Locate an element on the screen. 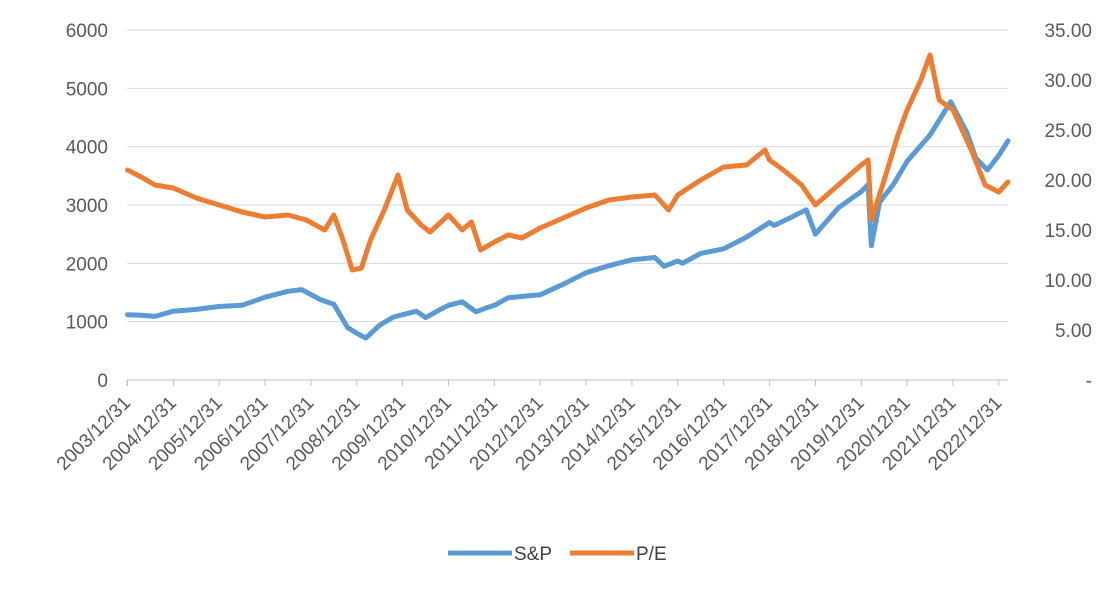 The width and height of the screenshot is (1110, 590). legend-label-p-e: P/E is located at coordinates (651, 554).